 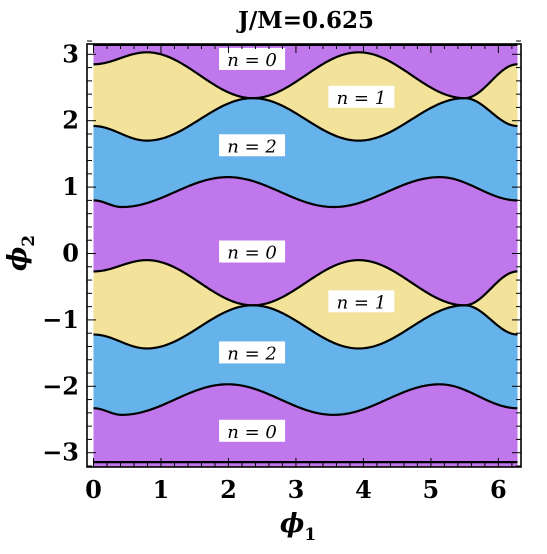 I want to click on chart-title: J/M=0.625, so click(x=305, y=20).